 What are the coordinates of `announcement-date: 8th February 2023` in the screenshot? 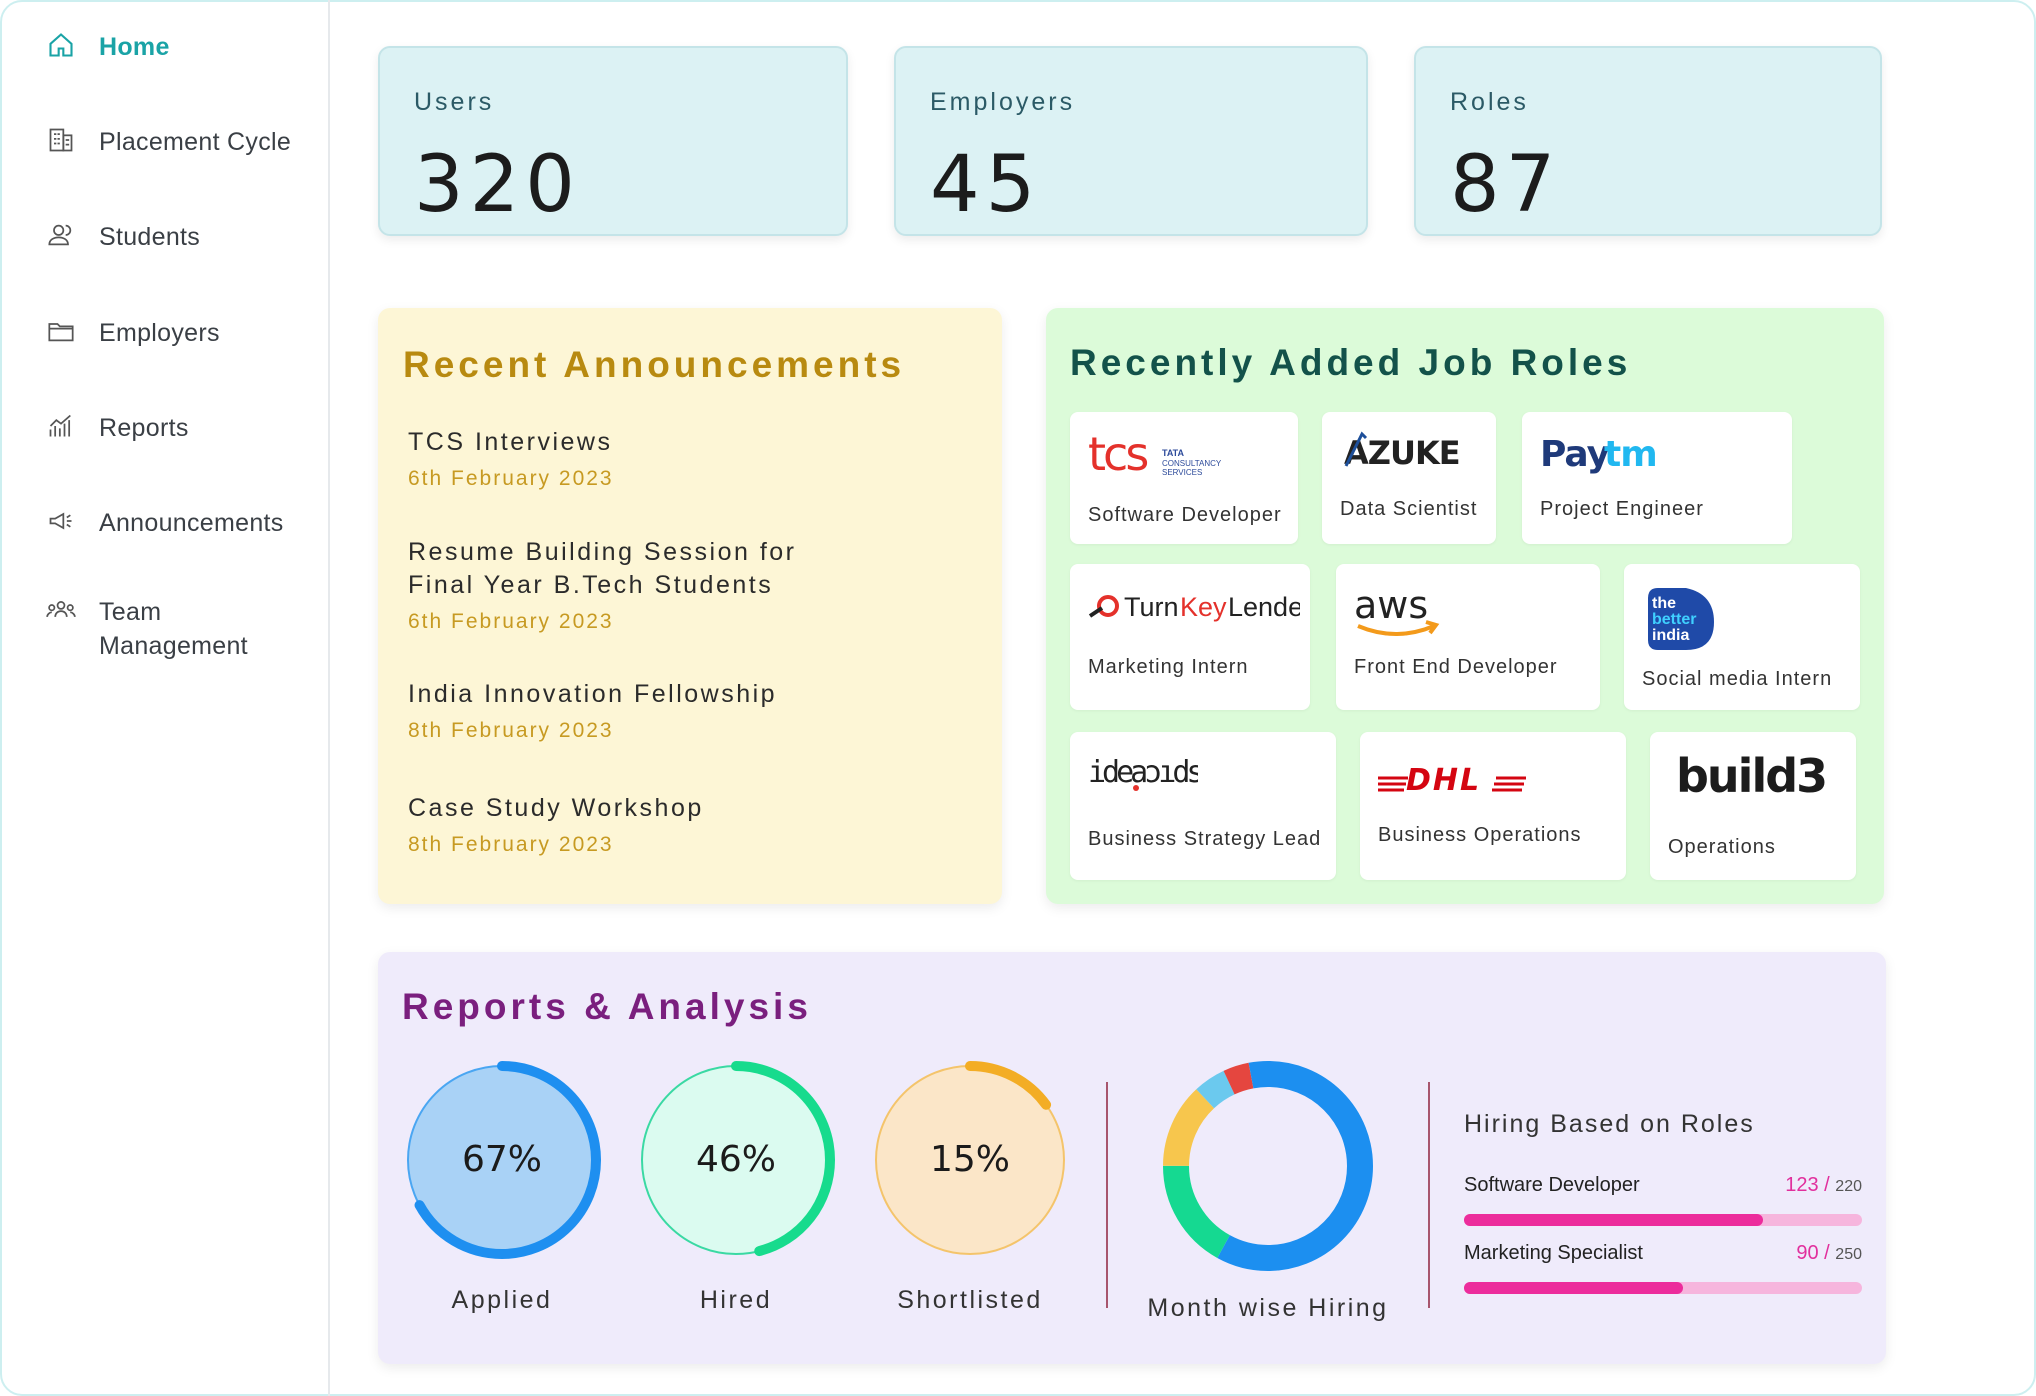 It's located at (511, 844).